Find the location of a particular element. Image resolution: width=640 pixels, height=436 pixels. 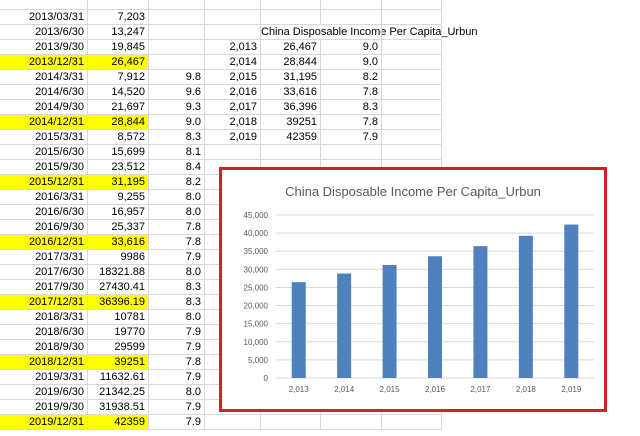

growth-cell: 9.3 is located at coordinates (177, 107).